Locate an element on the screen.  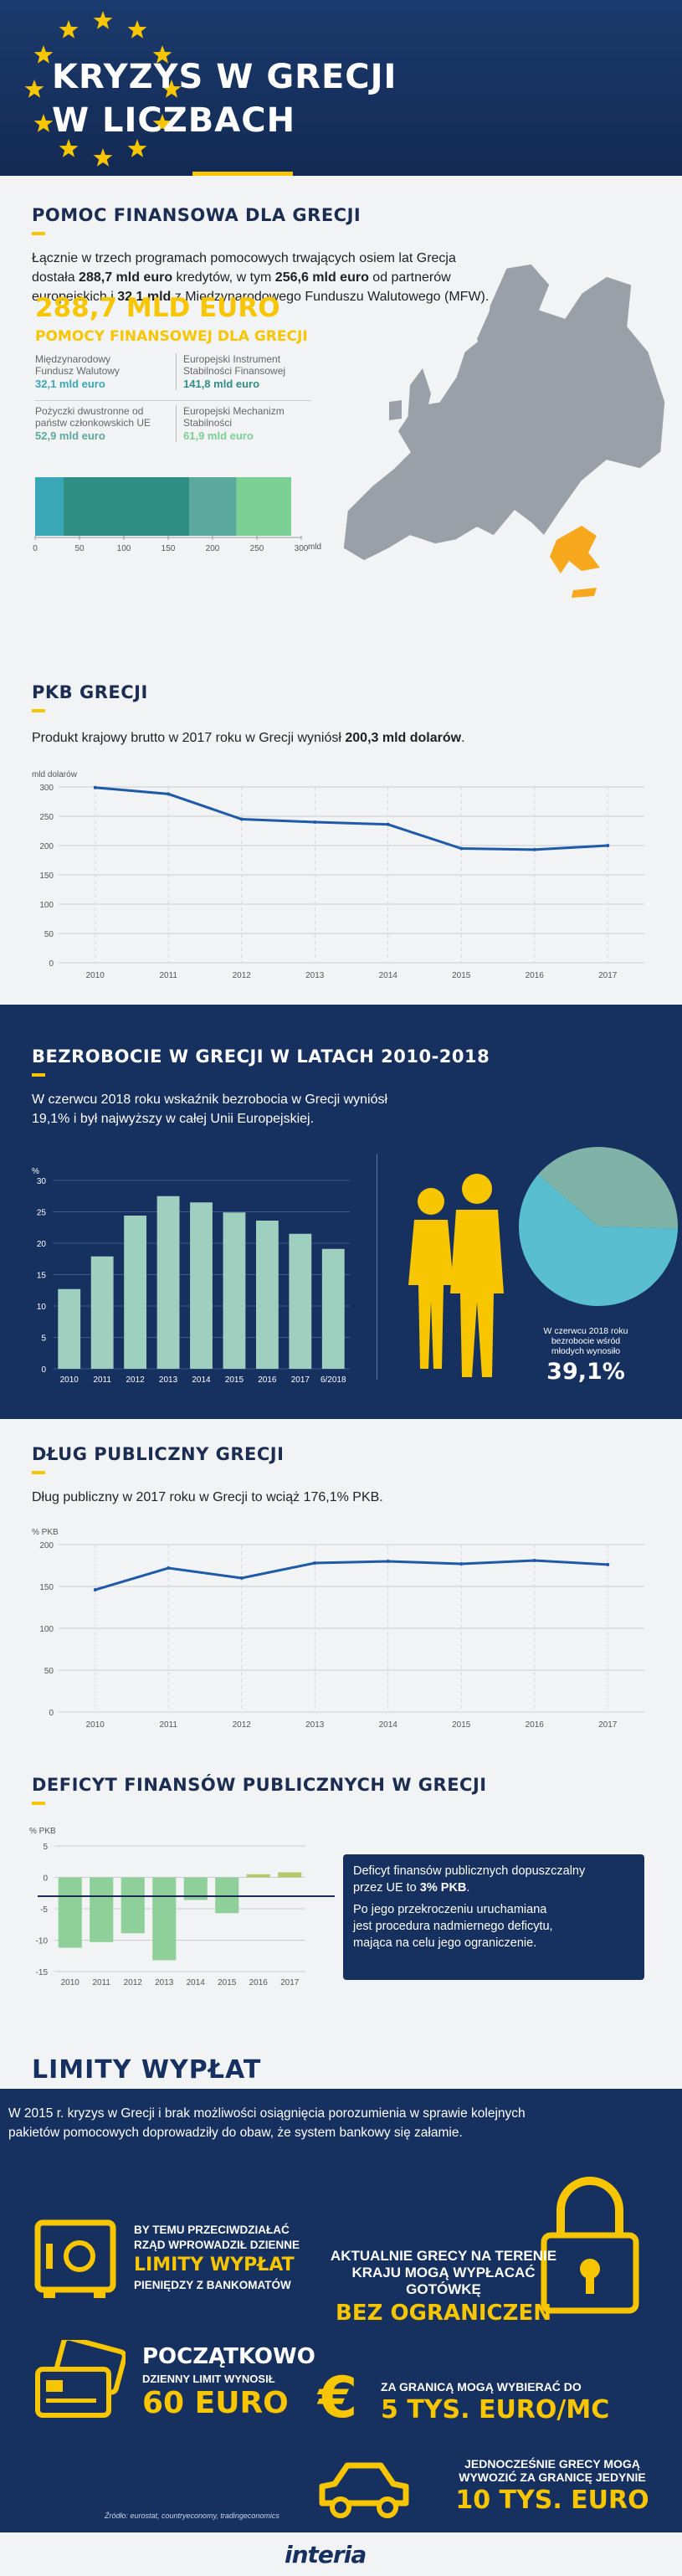
aid-legend-label: Europejski Instrument is located at coordinates (232, 359).